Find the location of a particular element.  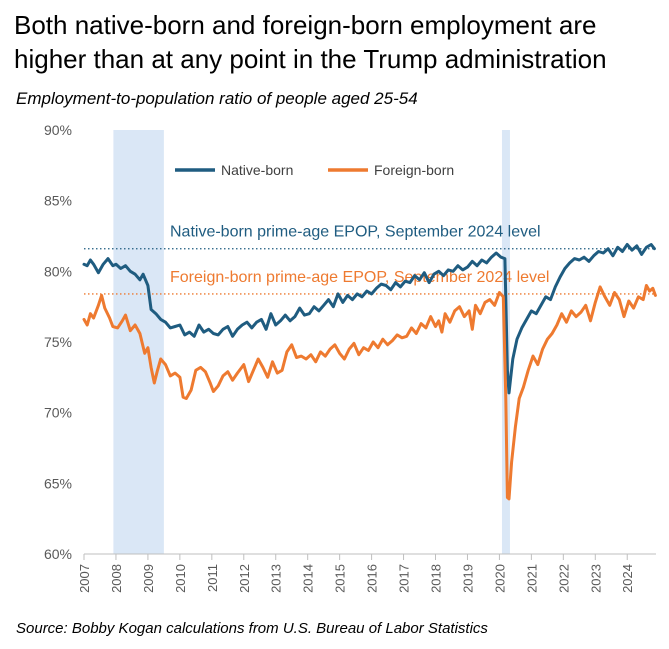

legend-label-2: Foreign-born is located at coordinates (414, 170).